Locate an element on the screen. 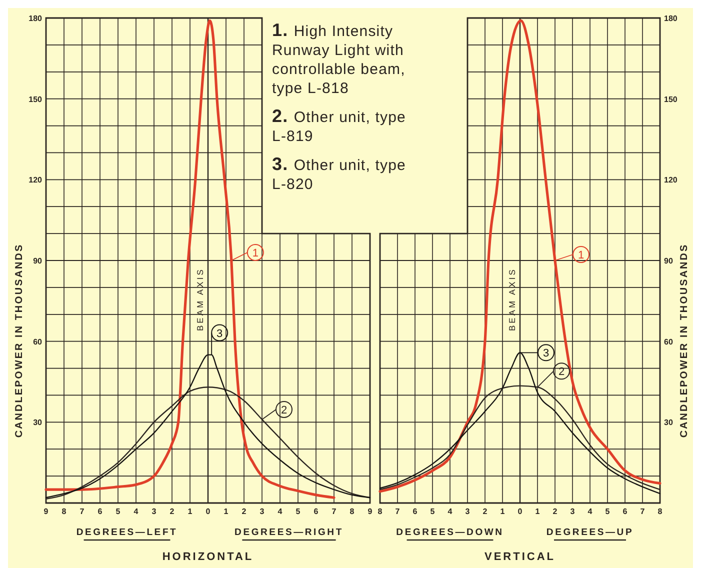 Image resolution: width=701 pixels, height=568 pixels. series-label: 3 is located at coordinates (219, 334).